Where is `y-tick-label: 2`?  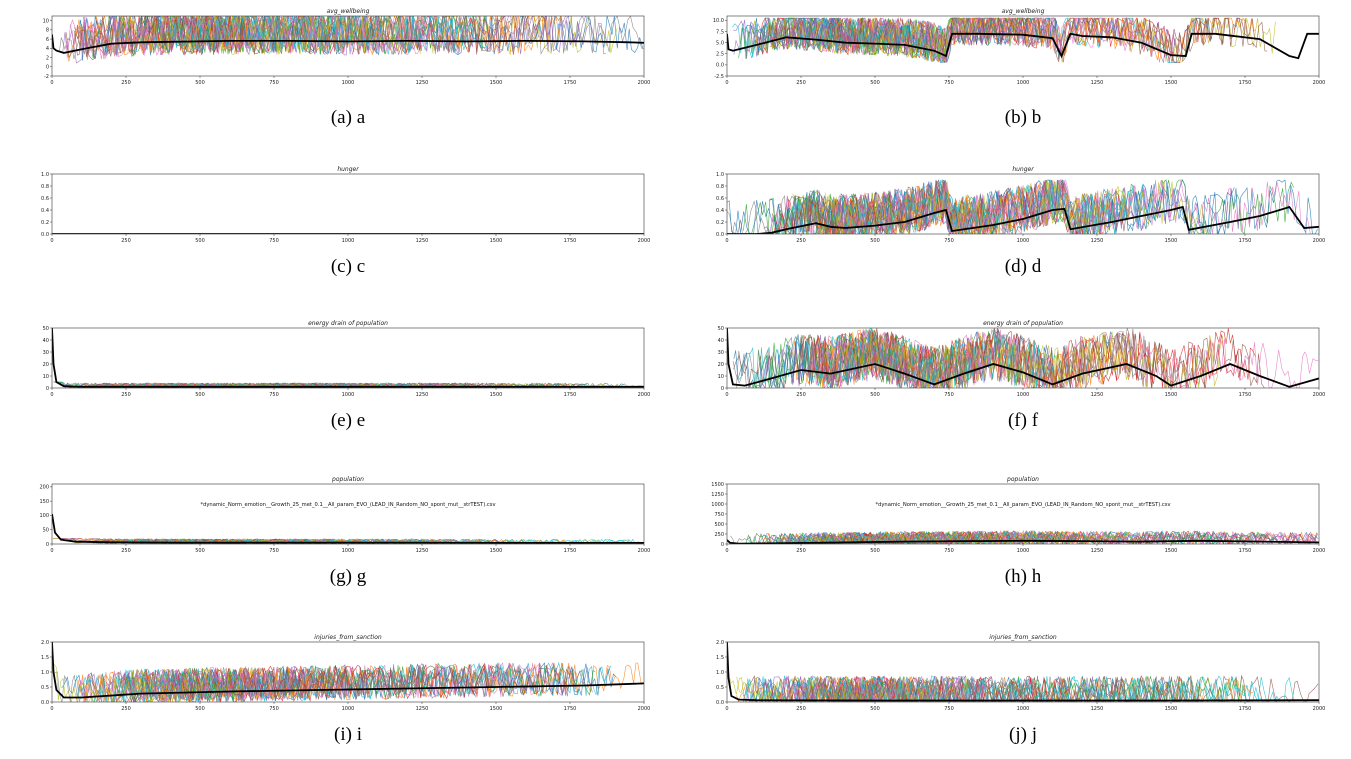
y-tick-label: 2 is located at coordinates (47, 58).